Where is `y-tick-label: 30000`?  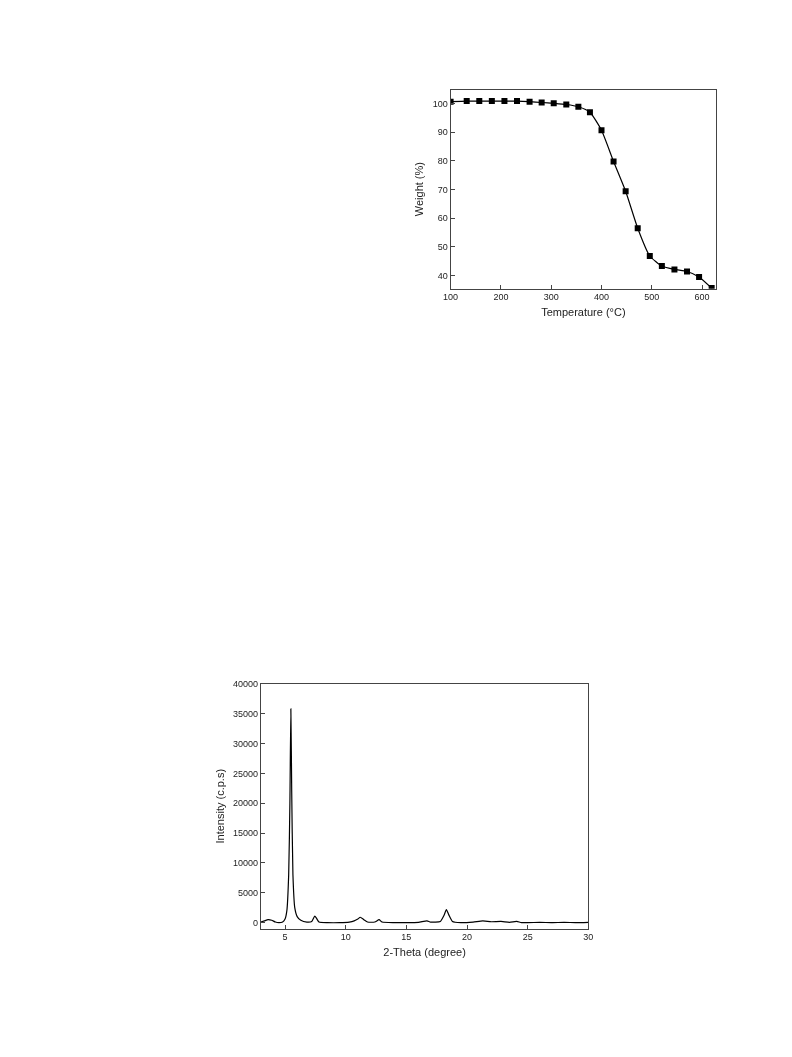
y-tick-label: 30000 is located at coordinates (245, 743).